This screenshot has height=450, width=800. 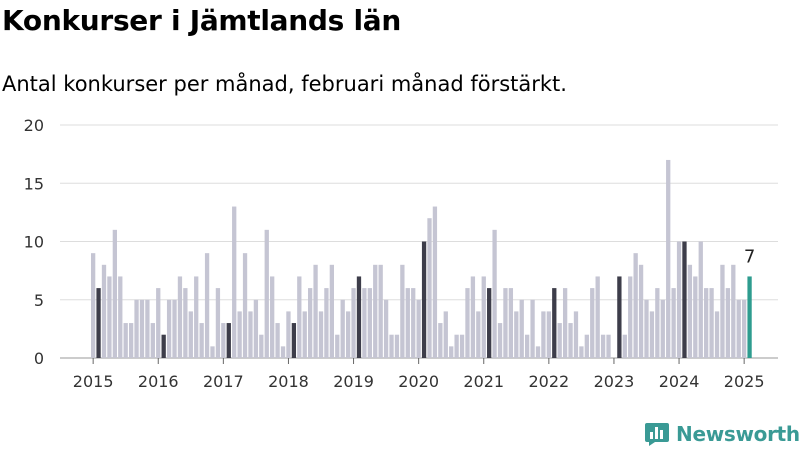 What do you see at coordinates (418, 381) in the screenshot?
I see `x-tick-label: 2020` at bounding box center [418, 381].